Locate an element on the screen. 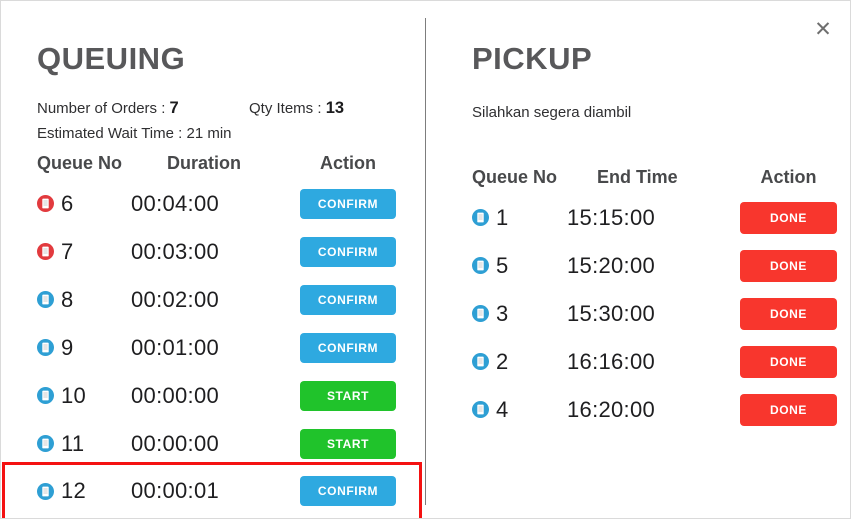  time-value: 00:04:00 is located at coordinates (175, 203).